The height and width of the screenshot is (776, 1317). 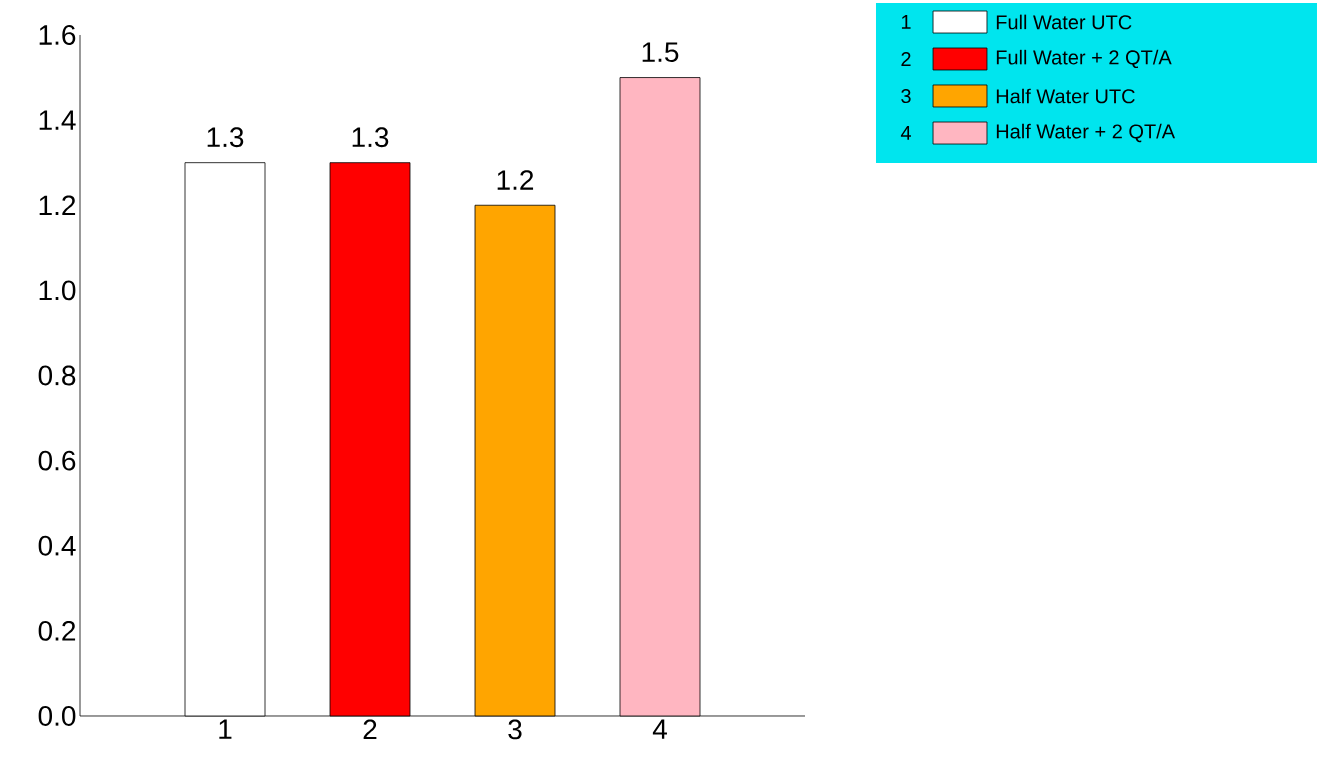 What do you see at coordinates (515, 729) in the screenshot?
I see `x-tick-label: 3` at bounding box center [515, 729].